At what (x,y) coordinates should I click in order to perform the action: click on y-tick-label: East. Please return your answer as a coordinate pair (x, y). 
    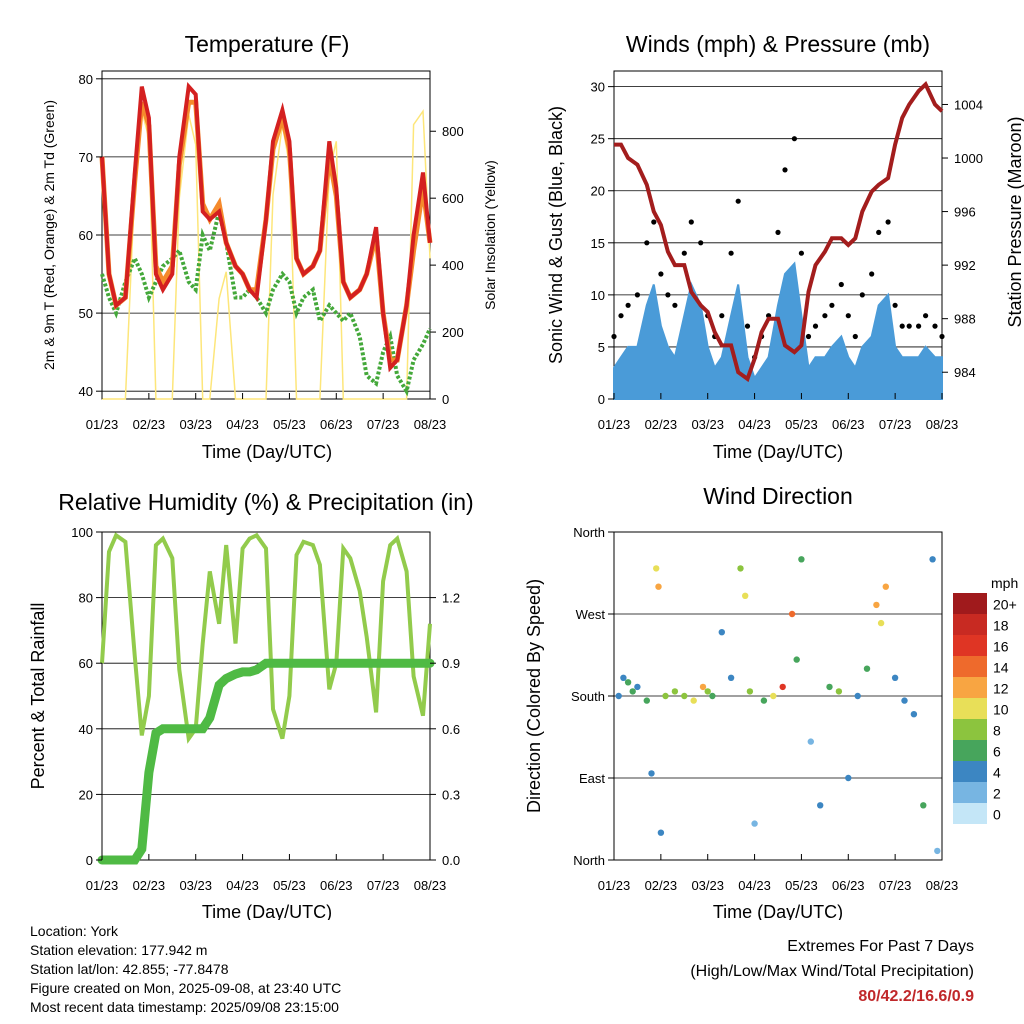
    Looking at the image, I should click on (592, 778).